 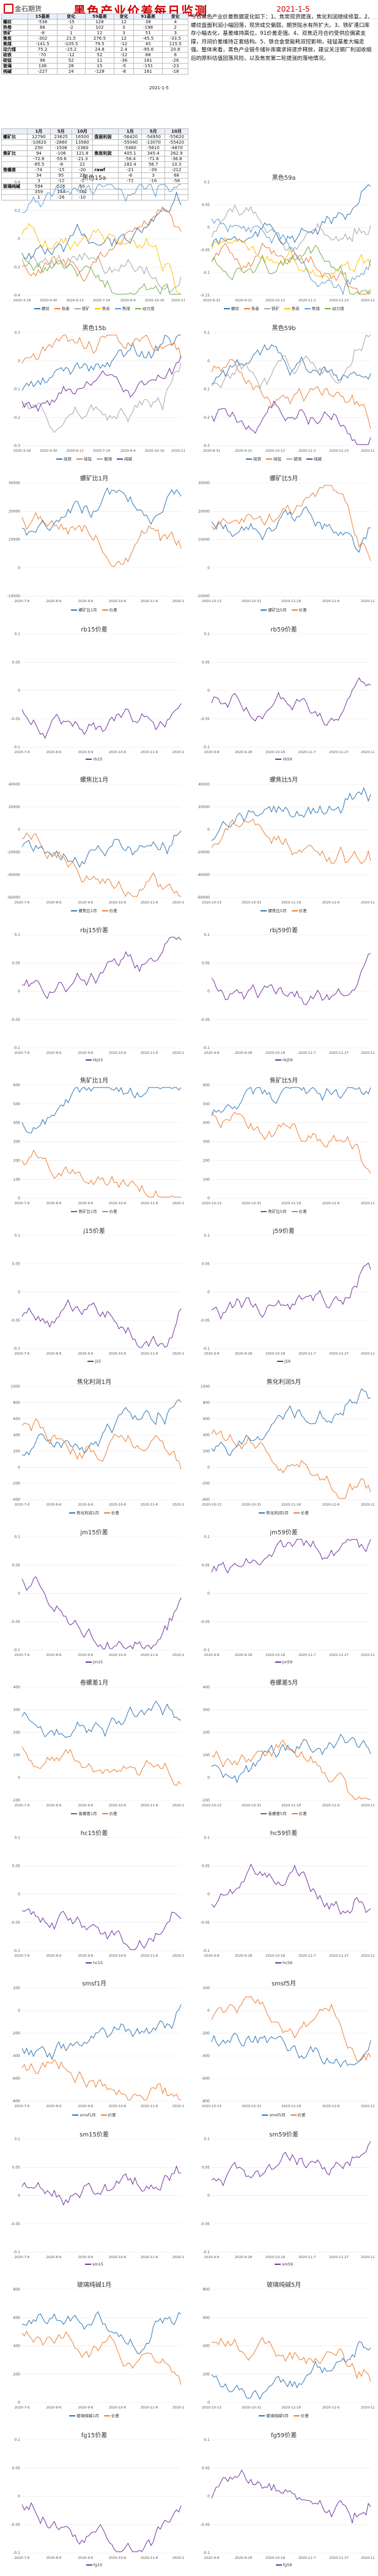 What do you see at coordinates (94, 759) in the screenshot?
I see `legend-item: rb15` at bounding box center [94, 759].